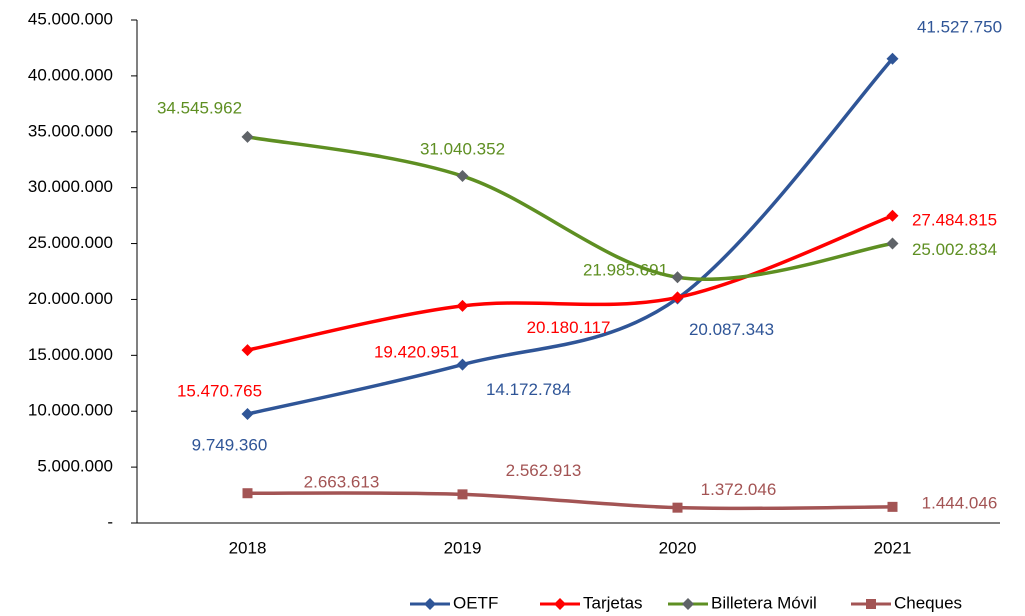 The width and height of the screenshot is (1025, 616). I want to click on data-label: 34.545.962, so click(199, 107).